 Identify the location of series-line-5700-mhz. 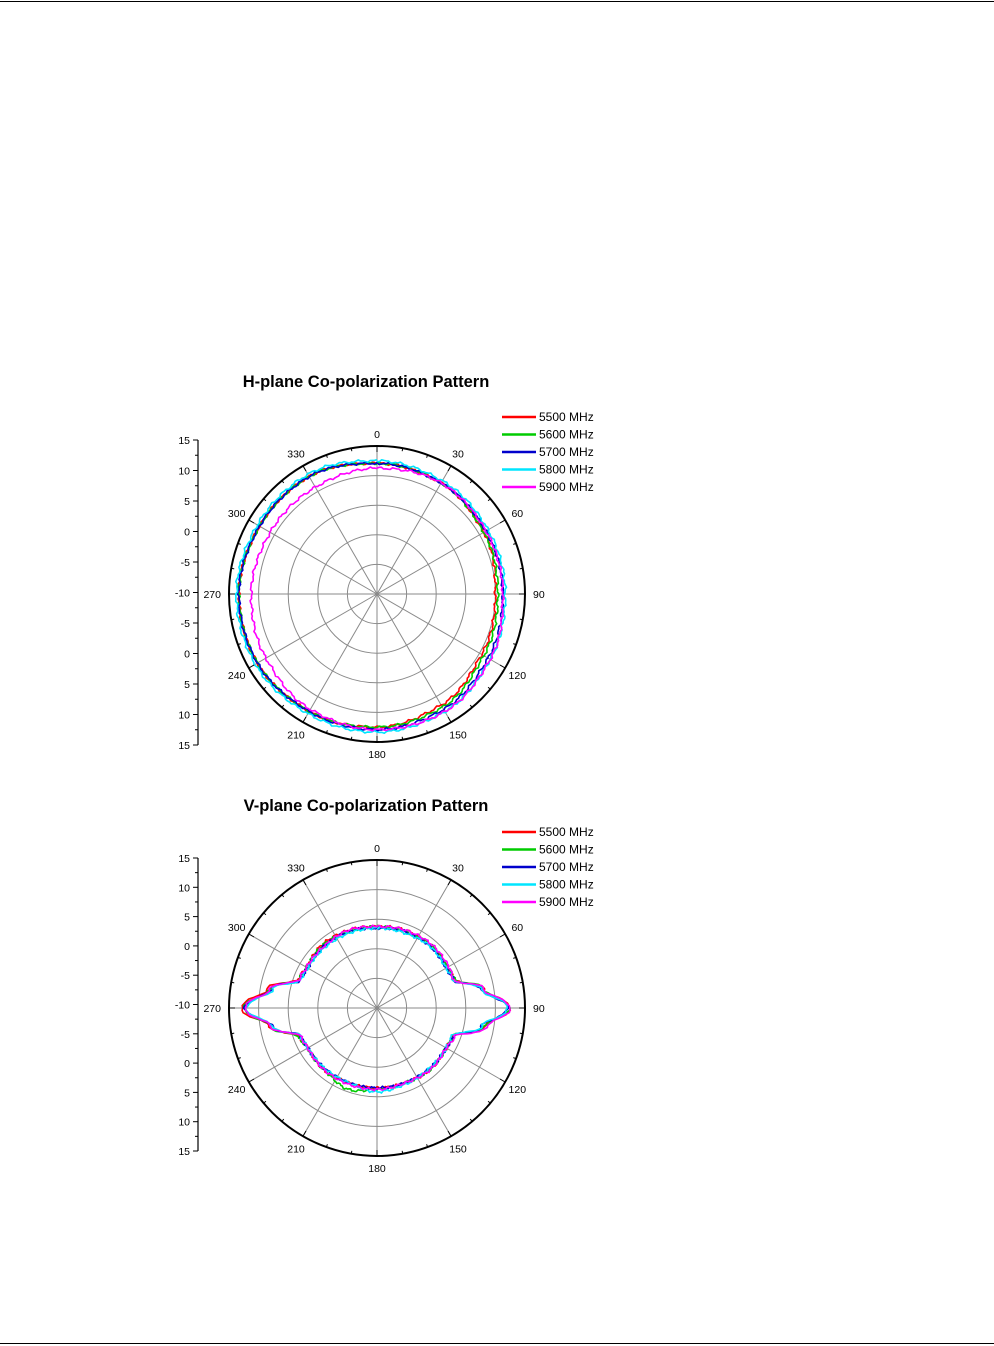
(370, 596).